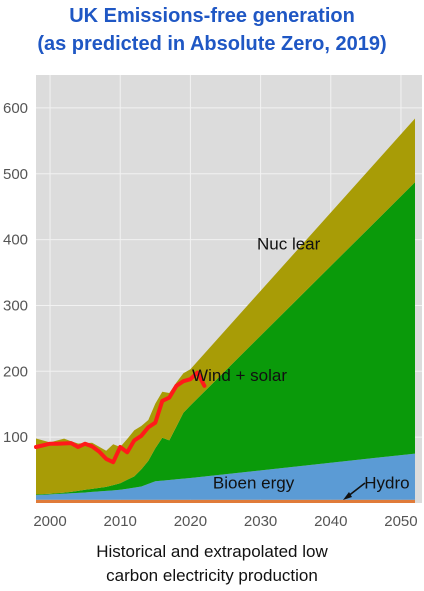 This screenshot has width=424, height=591. Describe the element at coordinates (49, 521) in the screenshot. I see `x-tick-2000: 2000` at that location.